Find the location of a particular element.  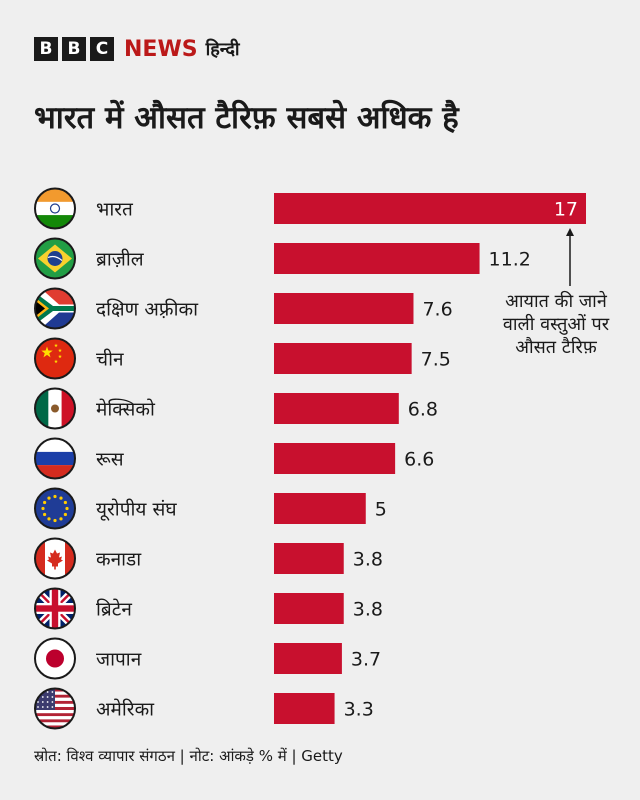

value-label: 7.5 is located at coordinates (436, 360).